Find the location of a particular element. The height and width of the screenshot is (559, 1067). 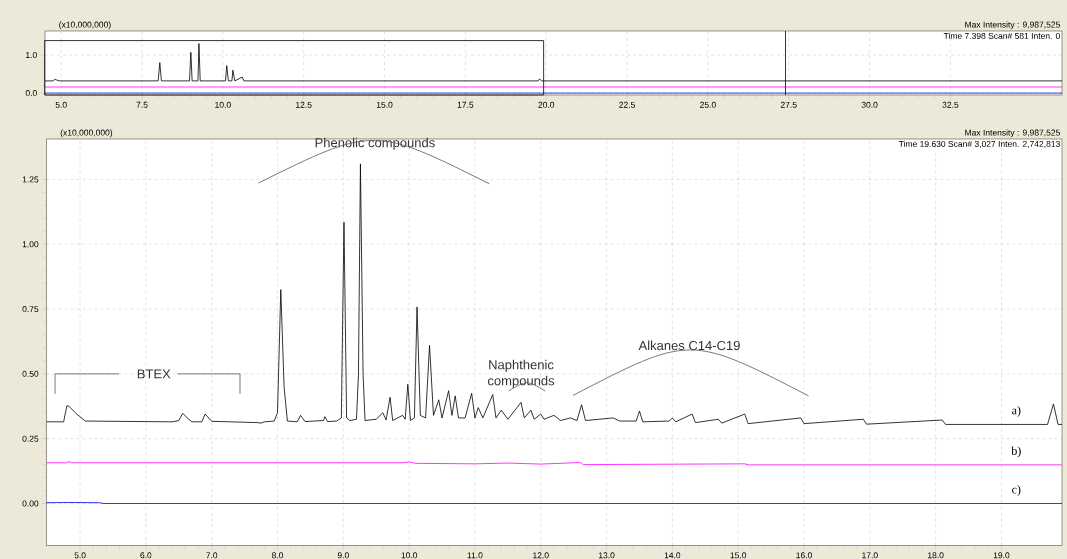

annotation: Time 7.398 Scan# 581 Inten. 0 is located at coordinates (1001, 35).